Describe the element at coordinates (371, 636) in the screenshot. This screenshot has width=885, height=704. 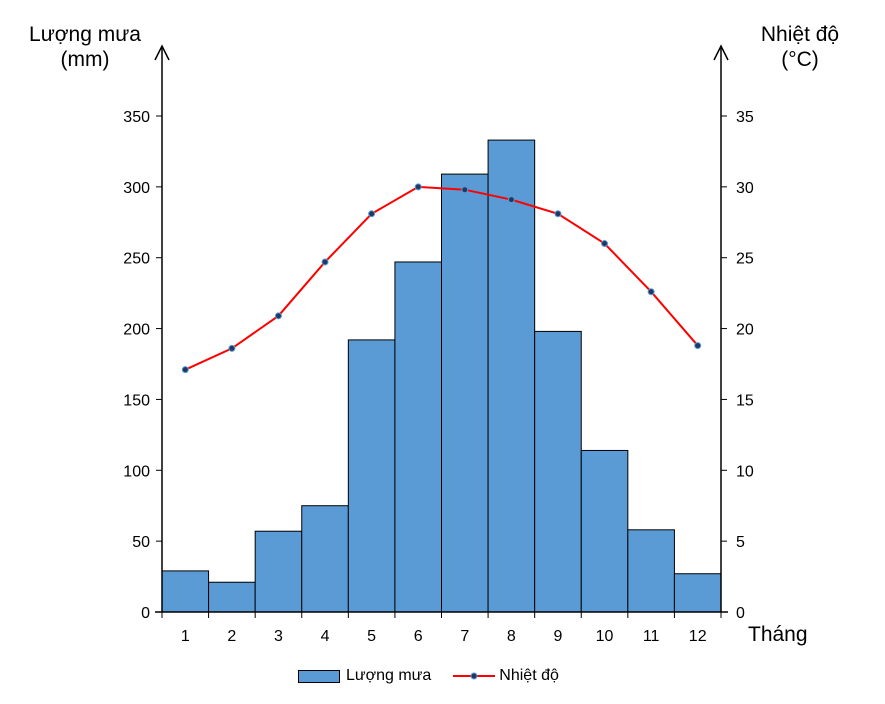
I see `x-tick-label: 5` at that location.